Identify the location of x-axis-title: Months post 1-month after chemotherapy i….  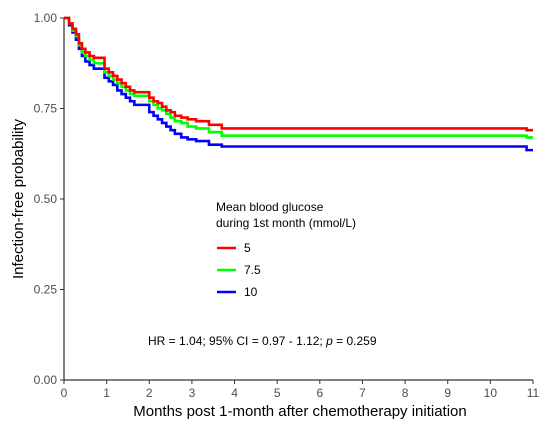
(300, 411).